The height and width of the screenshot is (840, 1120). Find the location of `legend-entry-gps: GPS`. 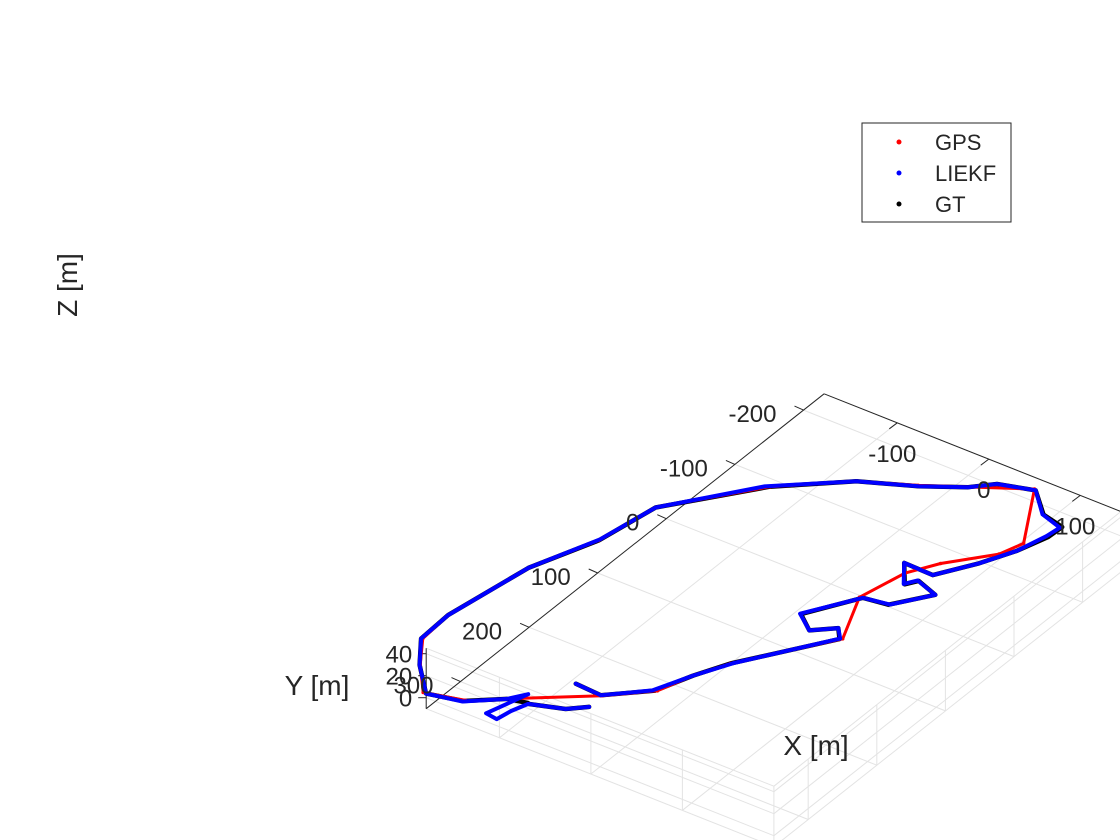

legend-entry-gps: GPS is located at coordinates (938, 142).